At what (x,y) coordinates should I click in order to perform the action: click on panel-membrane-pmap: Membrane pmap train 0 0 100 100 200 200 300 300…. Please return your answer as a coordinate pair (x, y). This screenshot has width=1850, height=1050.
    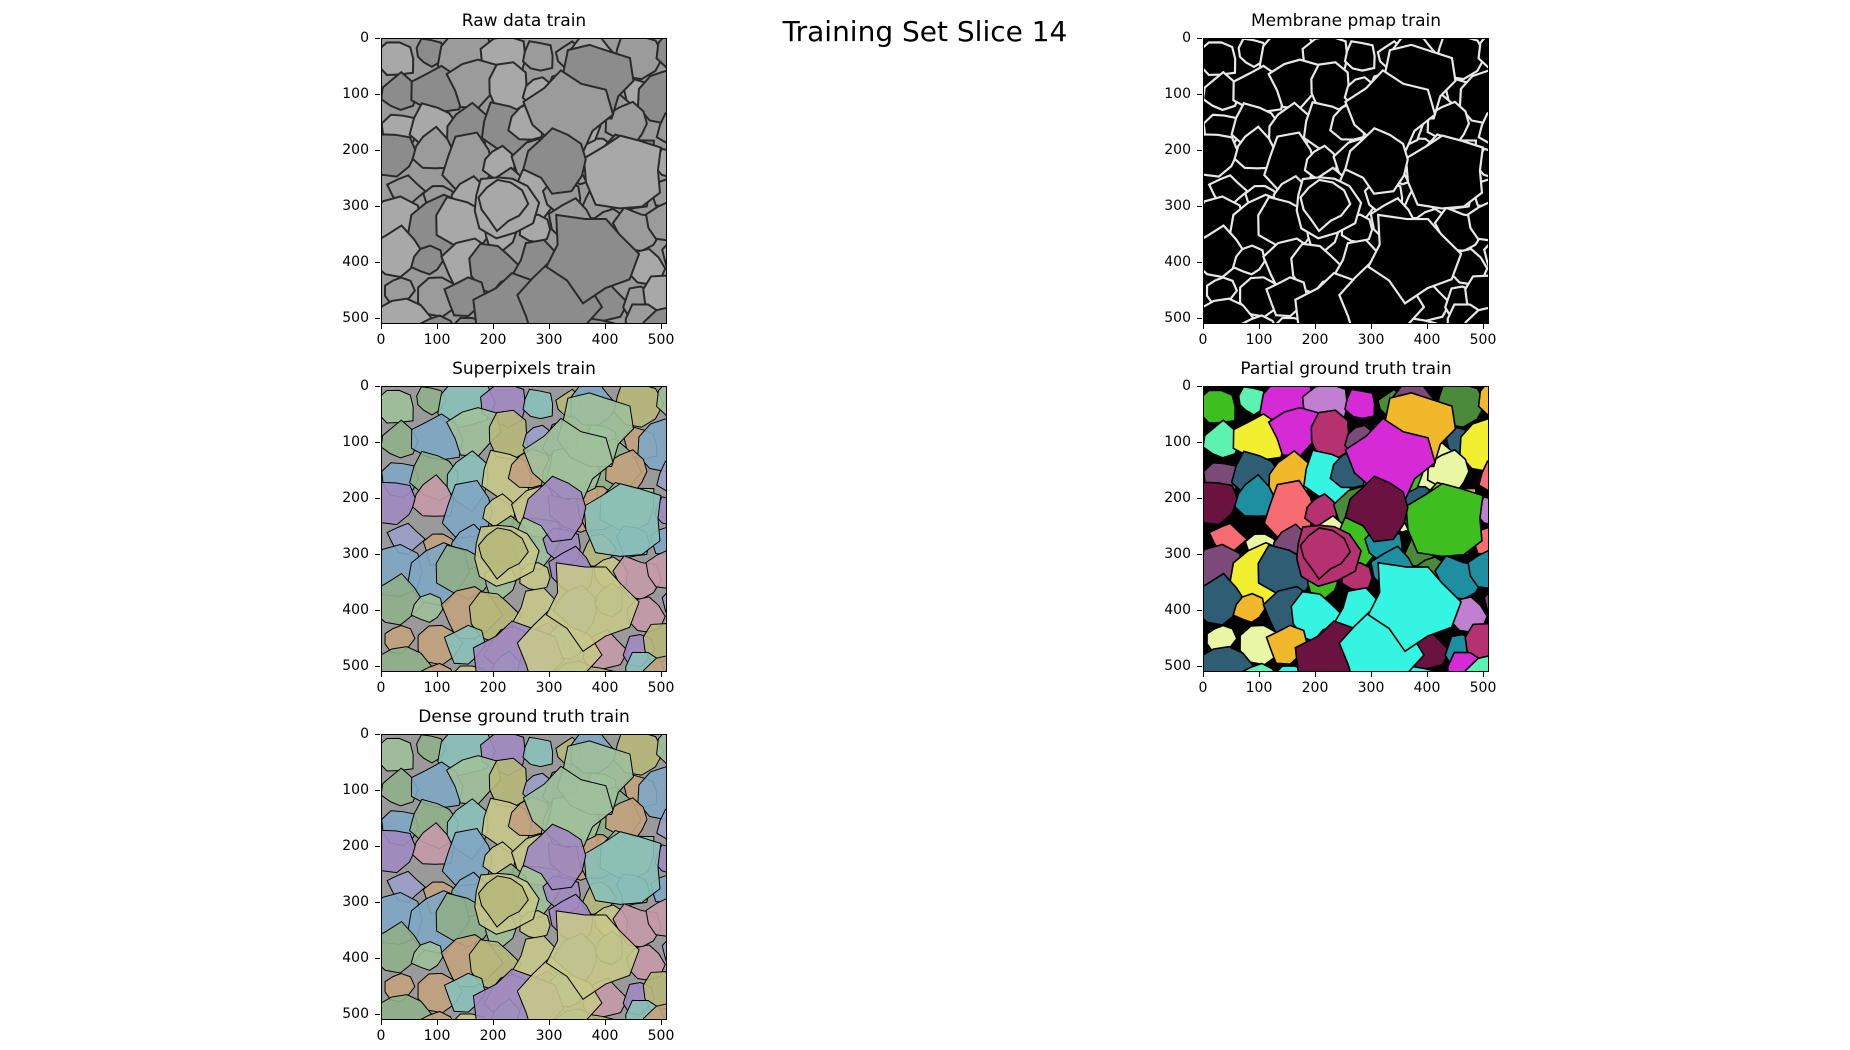
    Looking at the image, I should click on (1330, 179).